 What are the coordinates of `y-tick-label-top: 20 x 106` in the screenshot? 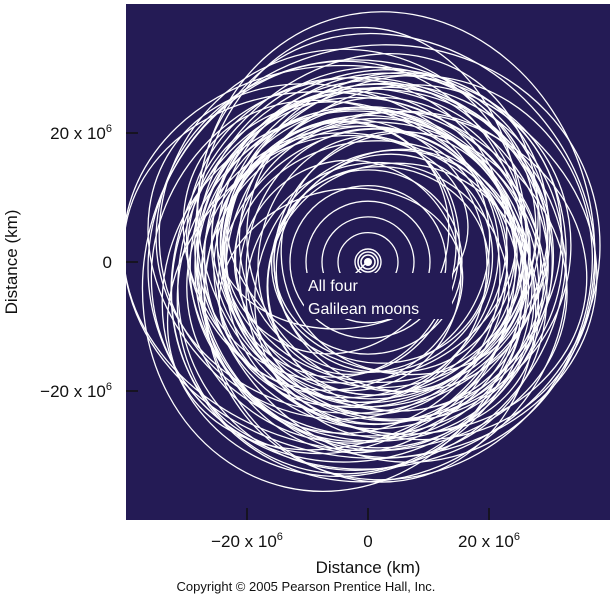 It's located at (81, 133).